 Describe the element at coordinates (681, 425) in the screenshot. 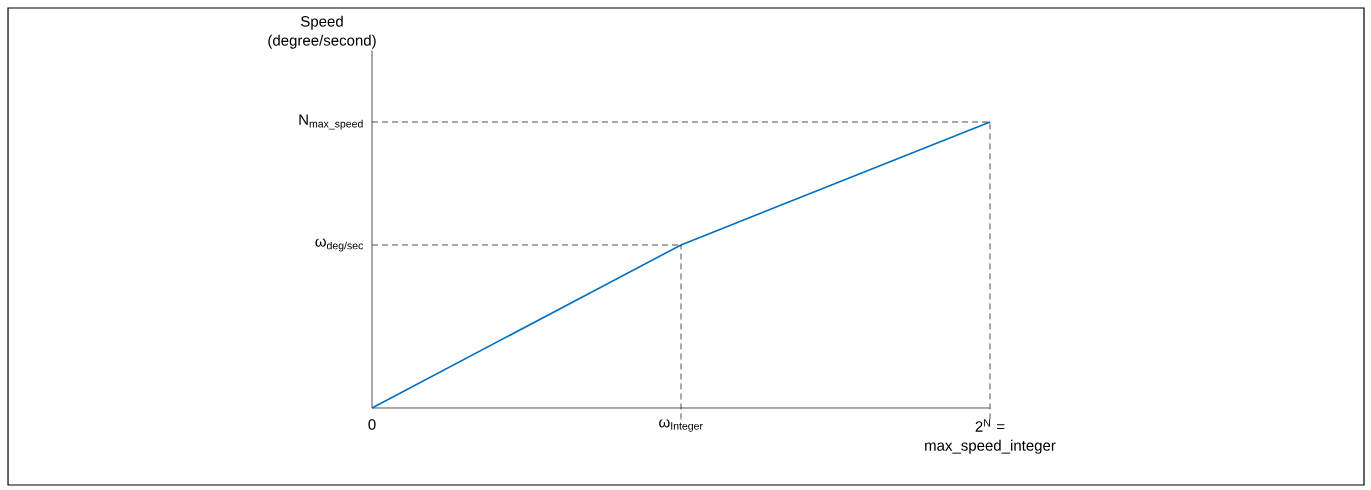

I see `x-tick-label: ω$_{Integer}$` at that location.